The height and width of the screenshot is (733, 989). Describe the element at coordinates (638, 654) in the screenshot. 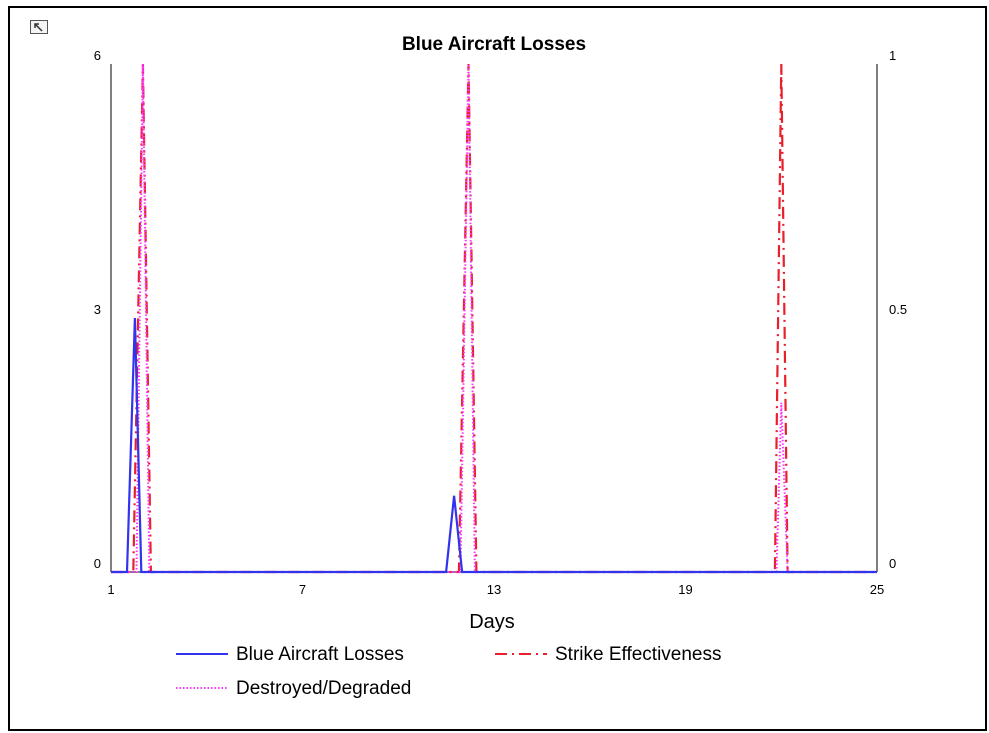

I see `legend-label: Strike Effectiveness` at that location.